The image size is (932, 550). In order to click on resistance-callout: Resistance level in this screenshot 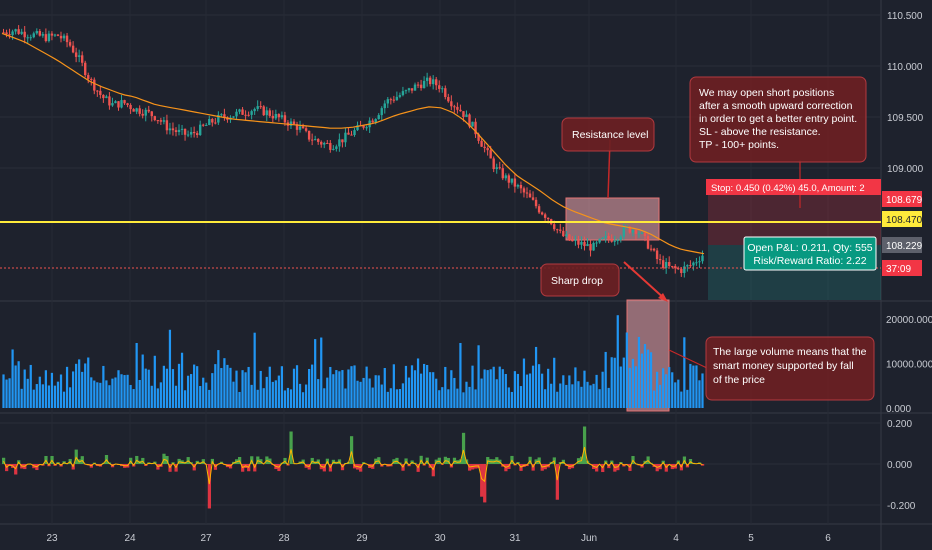, I will do `click(608, 134)`.